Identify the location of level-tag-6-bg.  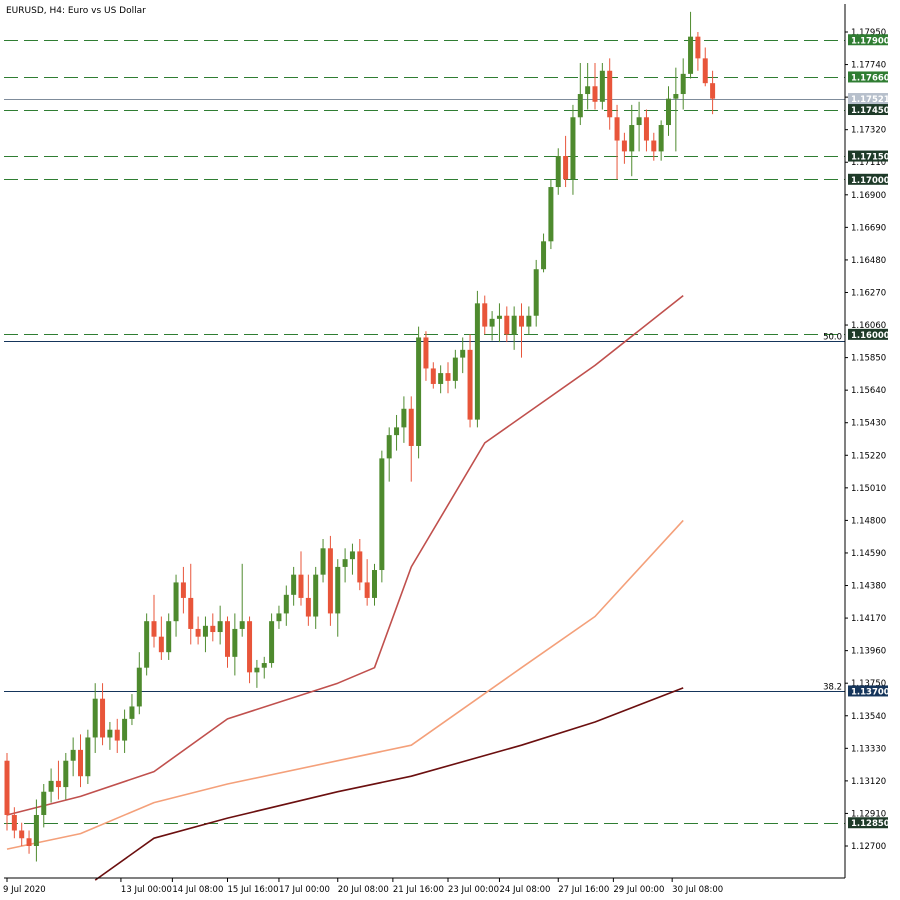
(868, 823).